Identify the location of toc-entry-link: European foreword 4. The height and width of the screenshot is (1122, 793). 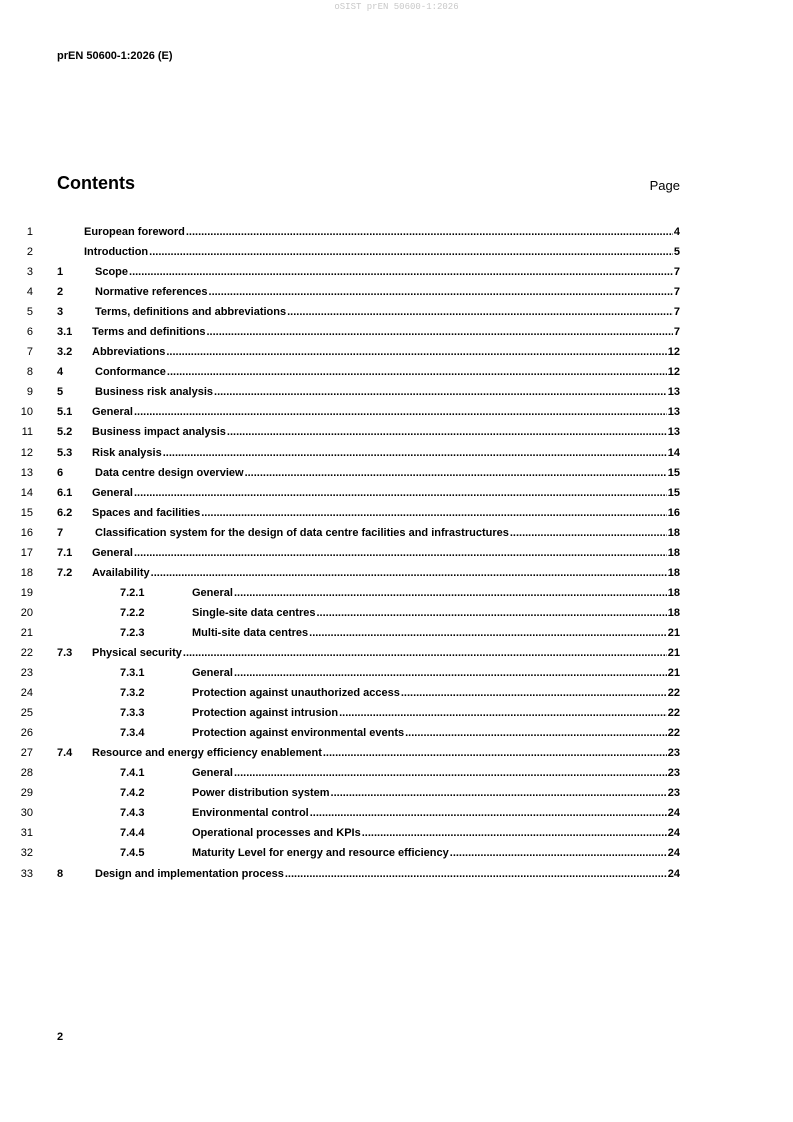
(382, 232).